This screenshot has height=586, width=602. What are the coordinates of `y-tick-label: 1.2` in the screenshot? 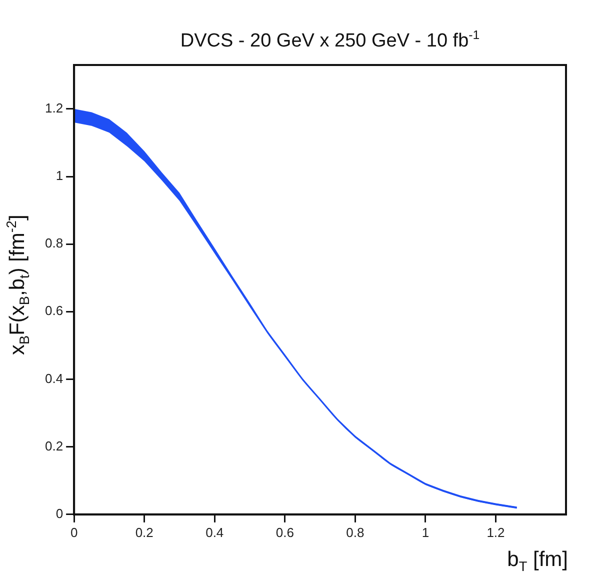 It's located at (54, 108).